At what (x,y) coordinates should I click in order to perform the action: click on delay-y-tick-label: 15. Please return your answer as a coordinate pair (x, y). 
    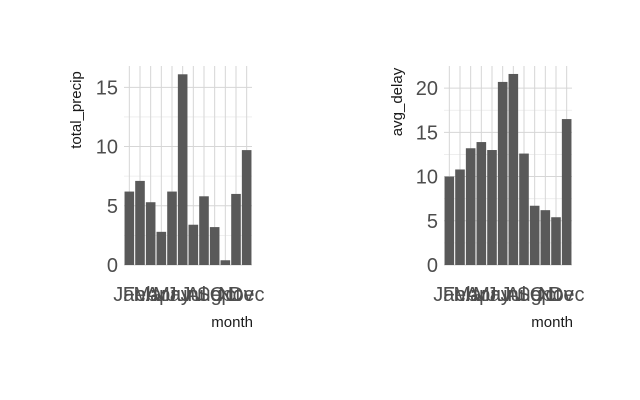
    Looking at the image, I should click on (427, 133).